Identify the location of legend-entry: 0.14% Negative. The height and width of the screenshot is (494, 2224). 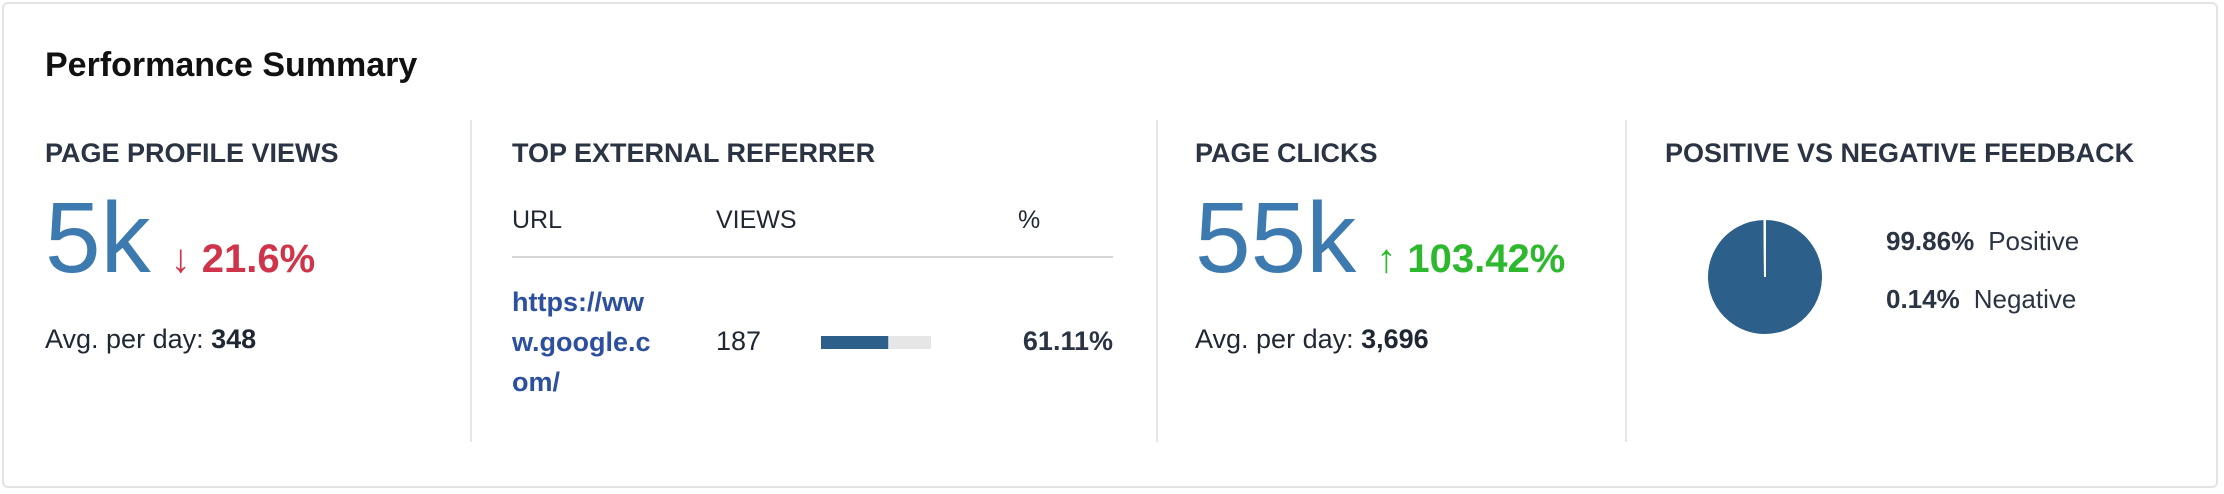
(1982, 313).